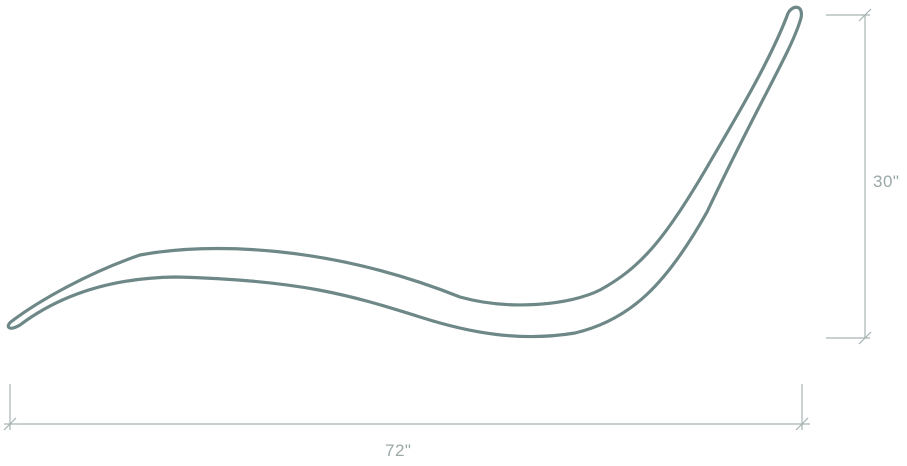  Describe the element at coordinates (886, 181) in the screenshot. I see `height-dimension-label: 30"` at that location.